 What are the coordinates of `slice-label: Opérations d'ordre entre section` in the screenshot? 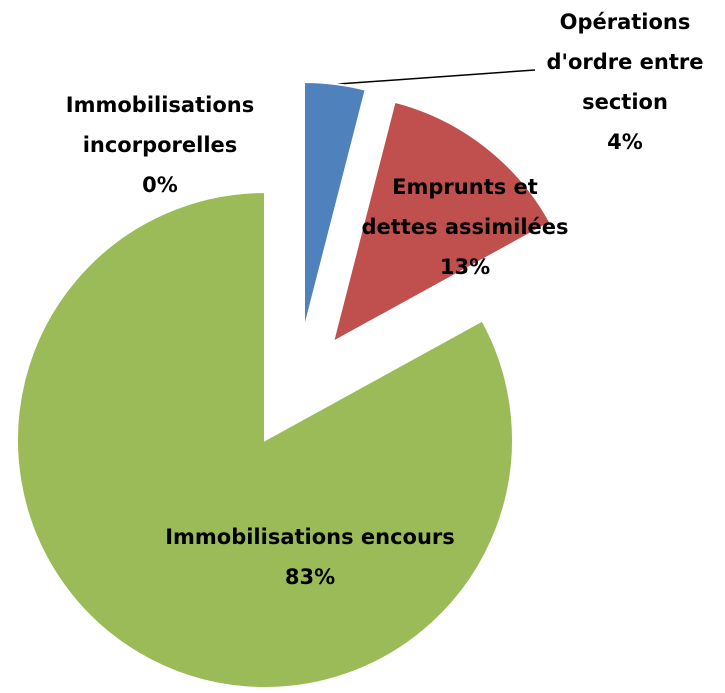 It's located at (625, 62).